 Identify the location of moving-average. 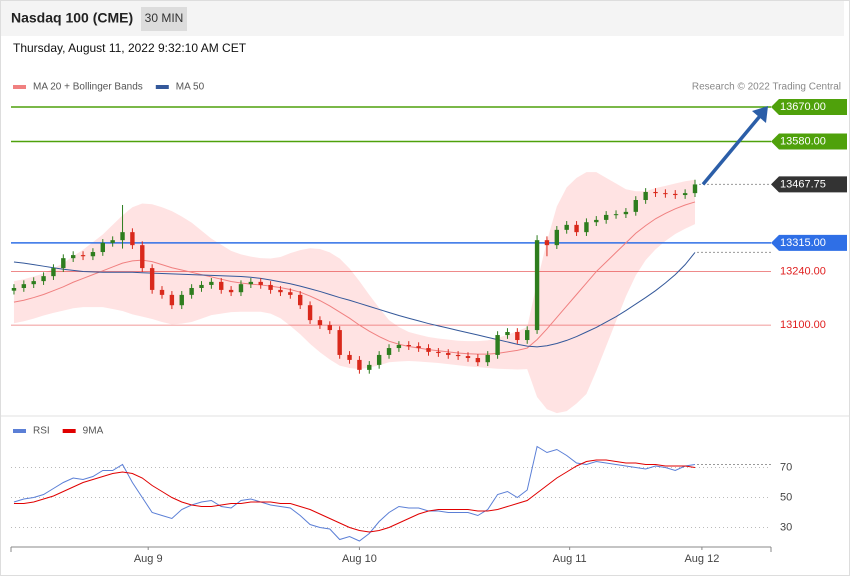
(354, 300).